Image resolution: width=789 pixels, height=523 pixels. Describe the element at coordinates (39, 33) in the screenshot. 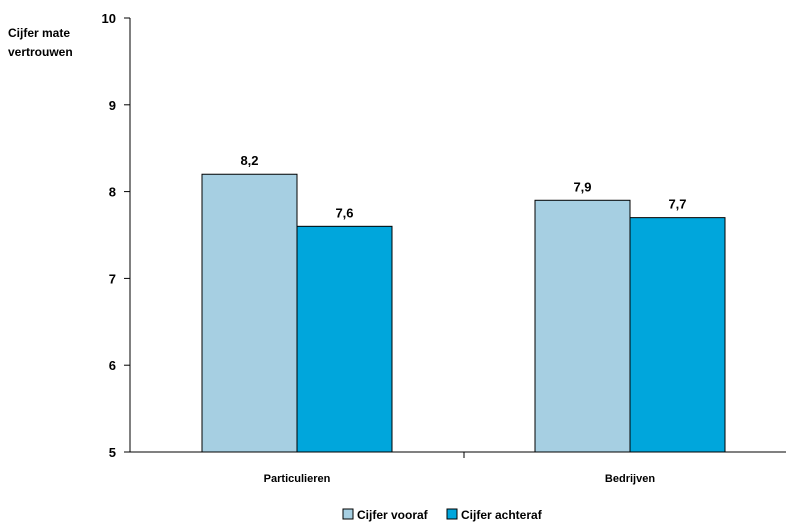

I see `y-axis-label-line-1: Cijfer mate` at that location.